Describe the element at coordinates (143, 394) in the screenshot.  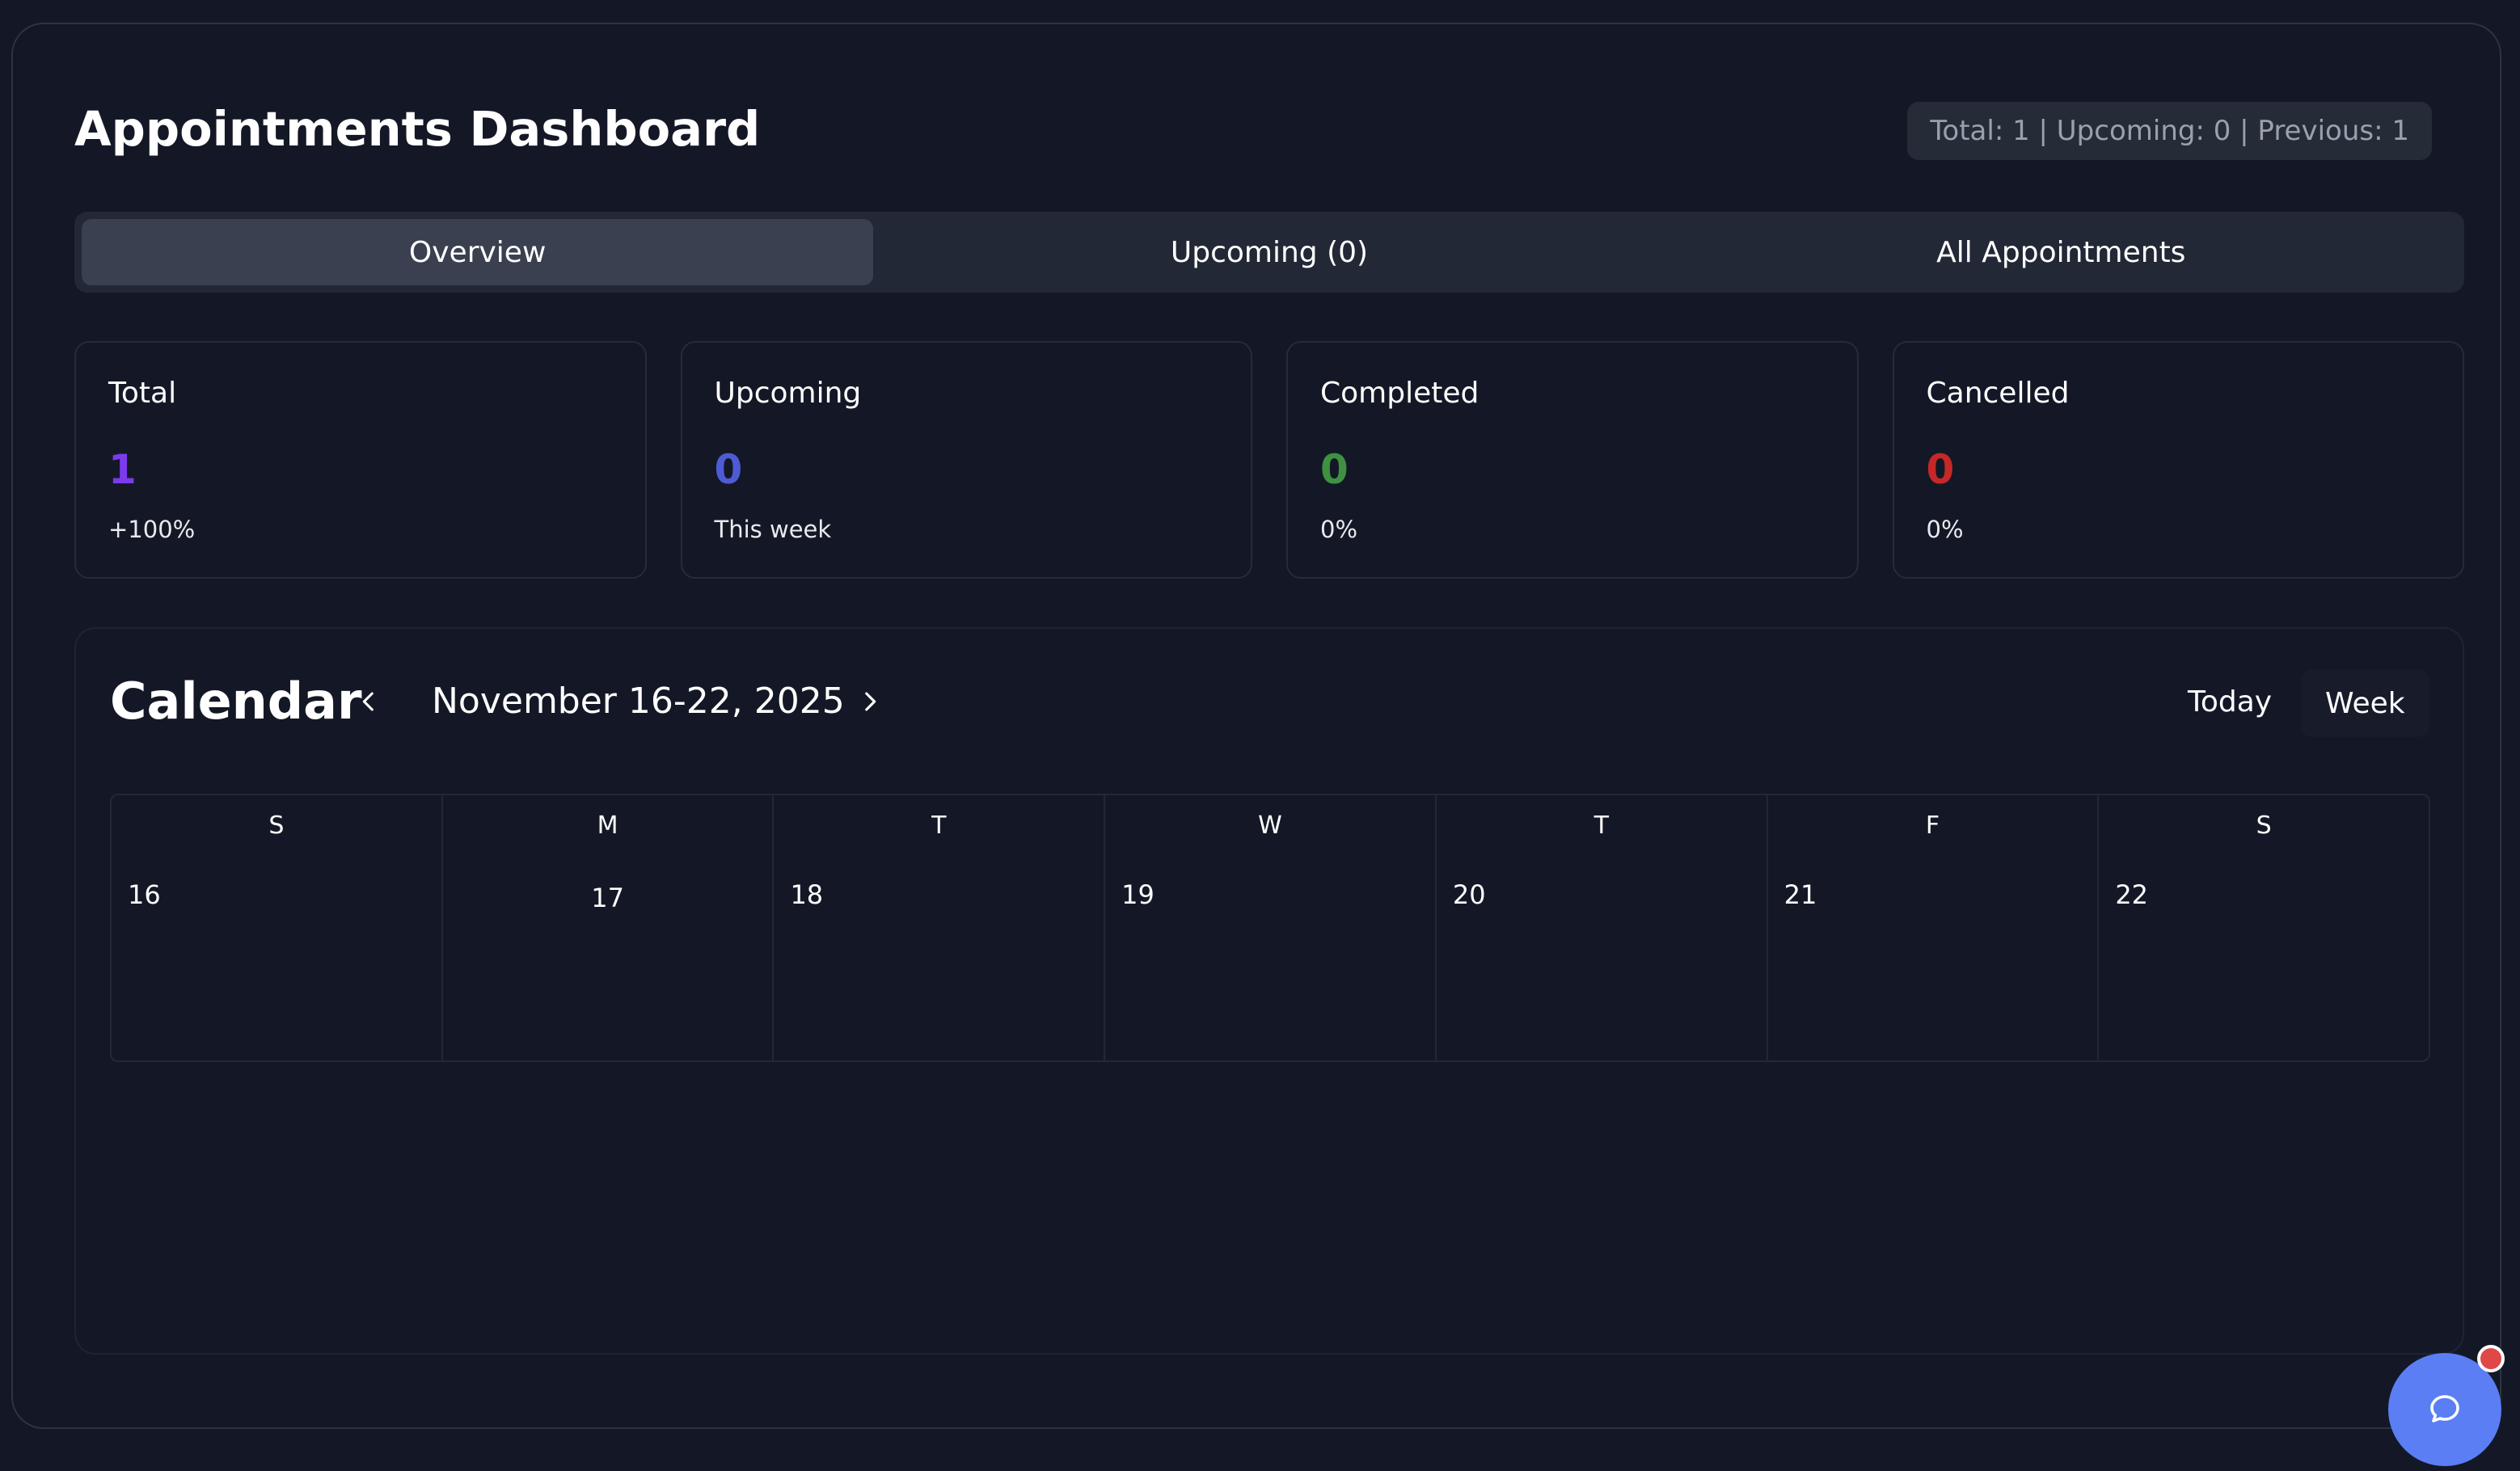
I see `stat-label: Total` at that location.